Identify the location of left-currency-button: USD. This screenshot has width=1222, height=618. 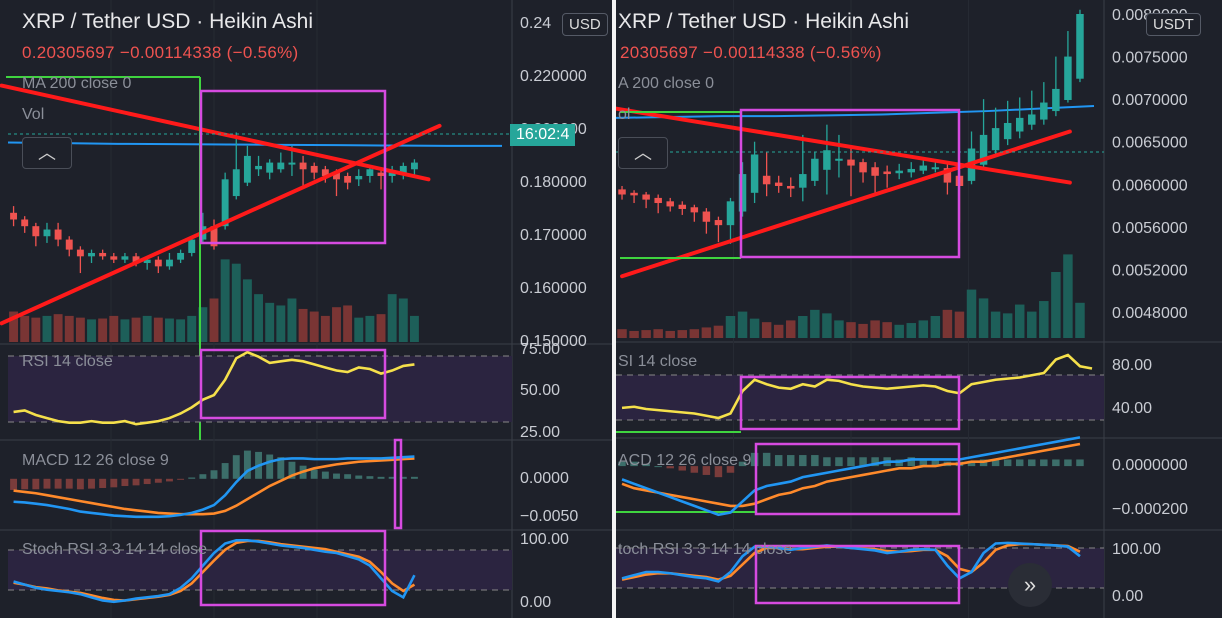
(585, 24).